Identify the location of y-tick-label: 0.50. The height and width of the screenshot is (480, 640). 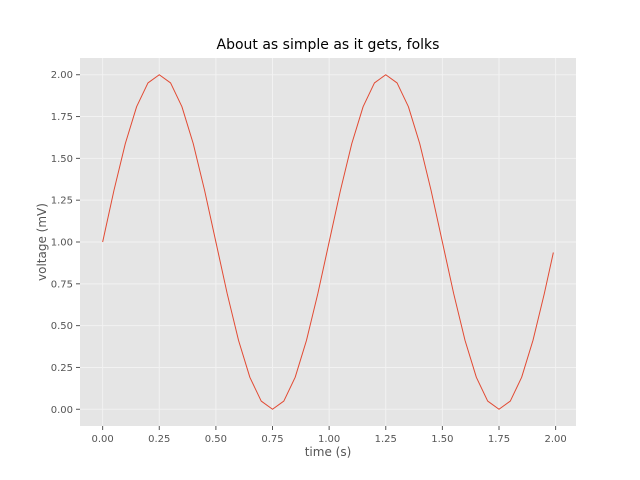
(62, 326).